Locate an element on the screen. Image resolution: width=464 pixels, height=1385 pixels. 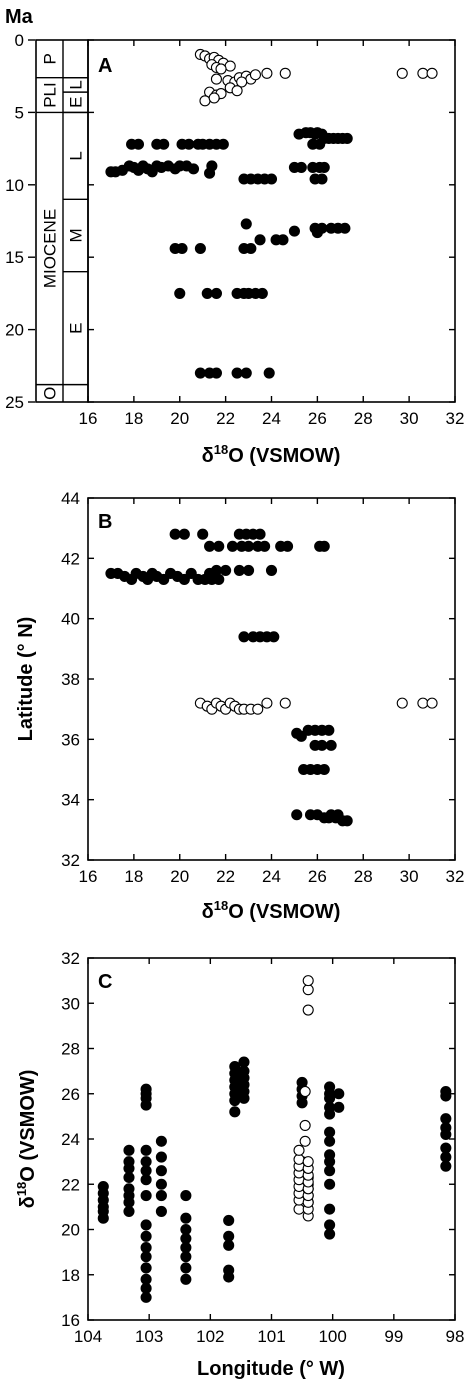
b-y-tick-label: 34 is located at coordinates (70, 800).